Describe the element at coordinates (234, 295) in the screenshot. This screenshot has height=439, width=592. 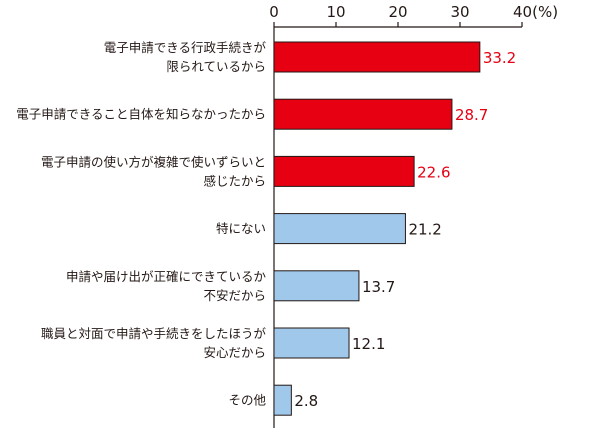
I see `category-label-line: 不安だから` at that location.